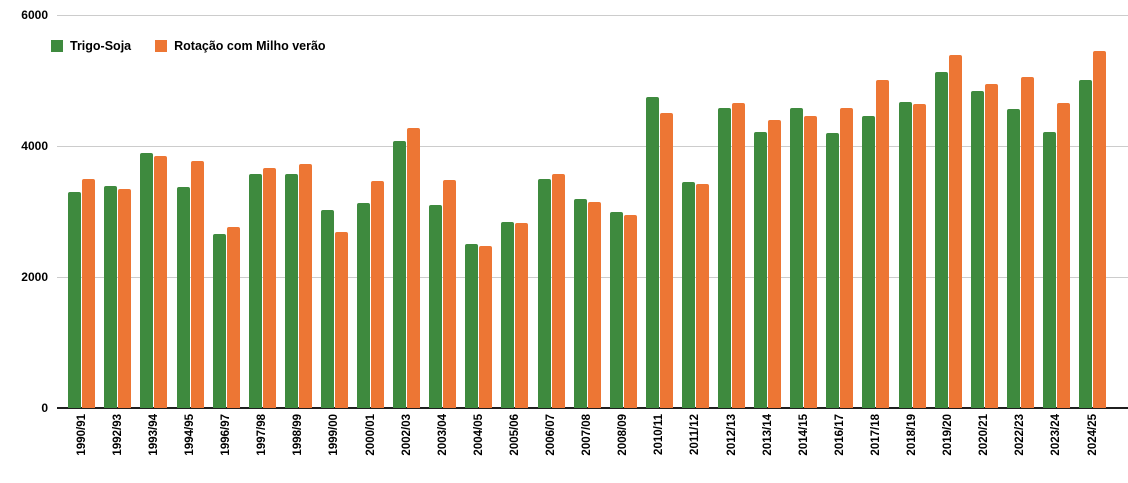  What do you see at coordinates (912, 435) in the screenshot?
I see `x-axis-category-label-2018-19: 2018/19` at bounding box center [912, 435].